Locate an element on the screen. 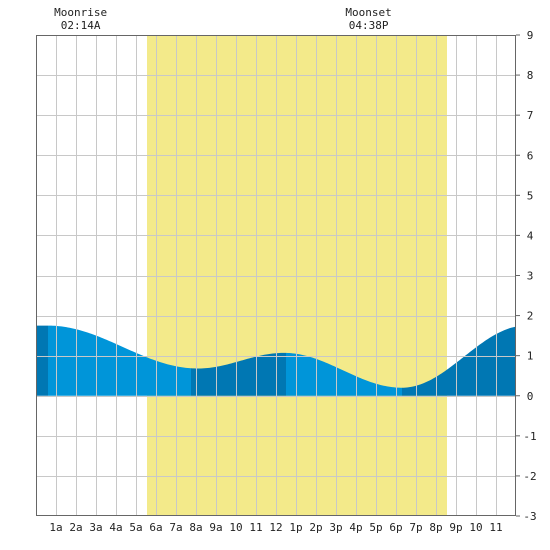 The height and width of the screenshot is (550, 550). moon-event-time: 02:14A is located at coordinates (81, 25).